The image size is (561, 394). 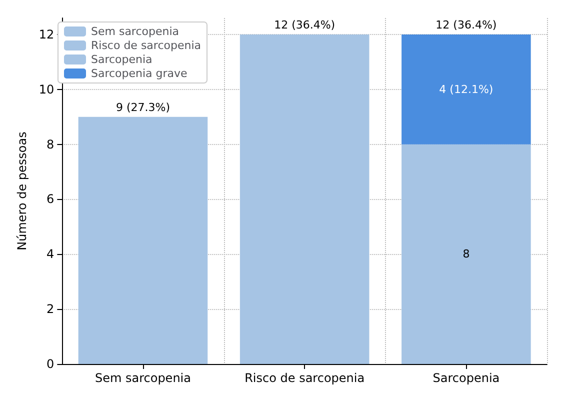 What do you see at coordinates (466, 254) in the screenshot?
I see `data-label: 8` at bounding box center [466, 254].